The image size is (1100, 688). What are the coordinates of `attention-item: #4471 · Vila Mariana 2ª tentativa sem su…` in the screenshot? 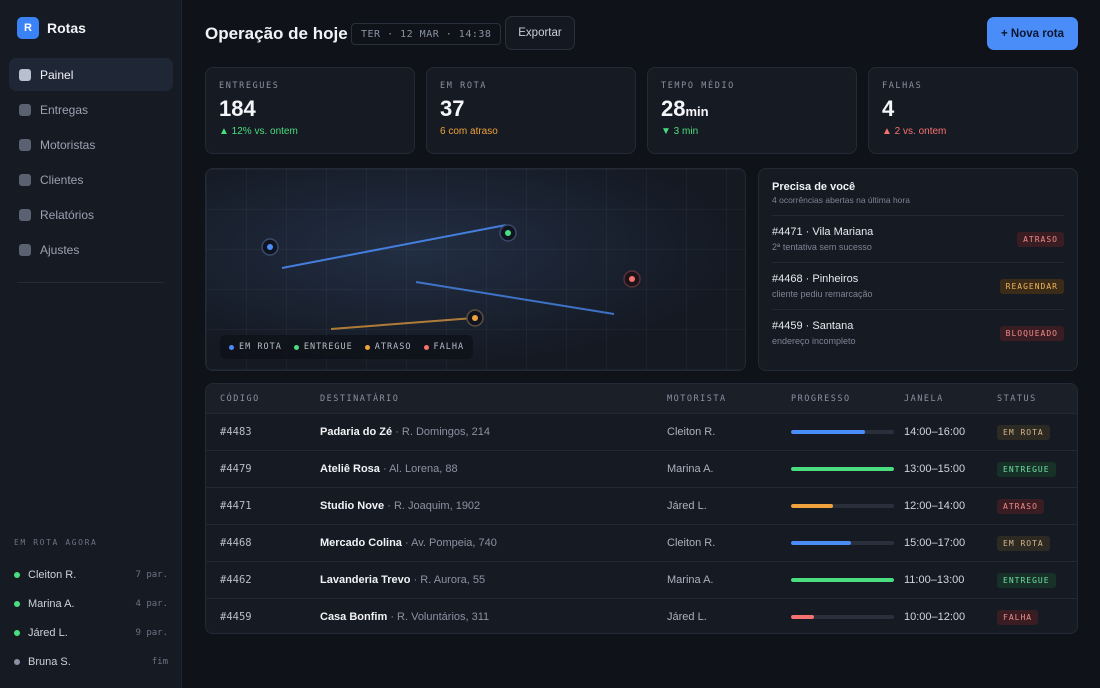 It's located at (918, 238).